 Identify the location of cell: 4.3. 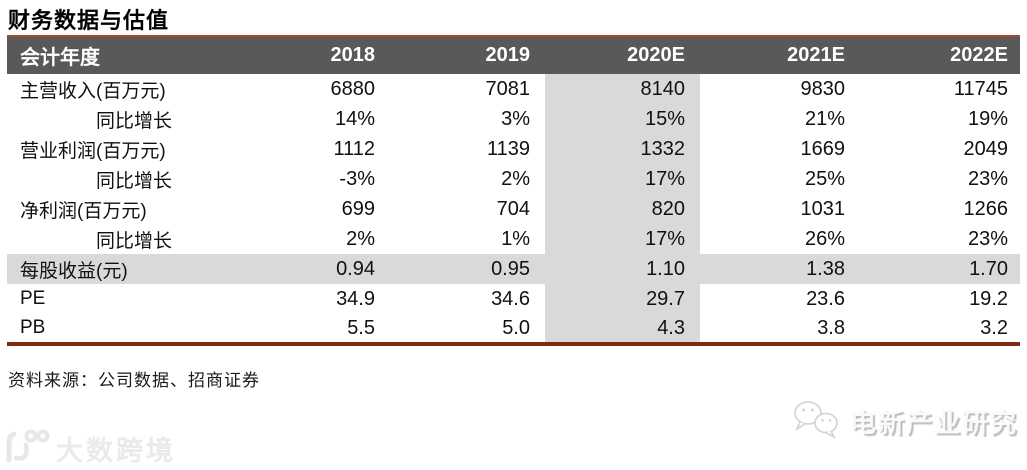
(622, 329).